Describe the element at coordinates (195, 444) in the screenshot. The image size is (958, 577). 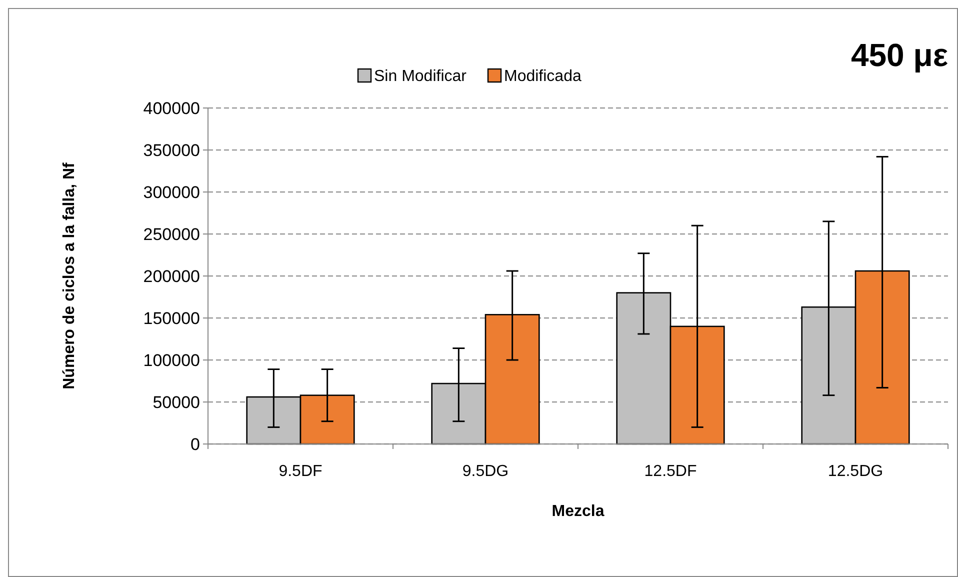
I see `y-tick-label: 0` at that location.